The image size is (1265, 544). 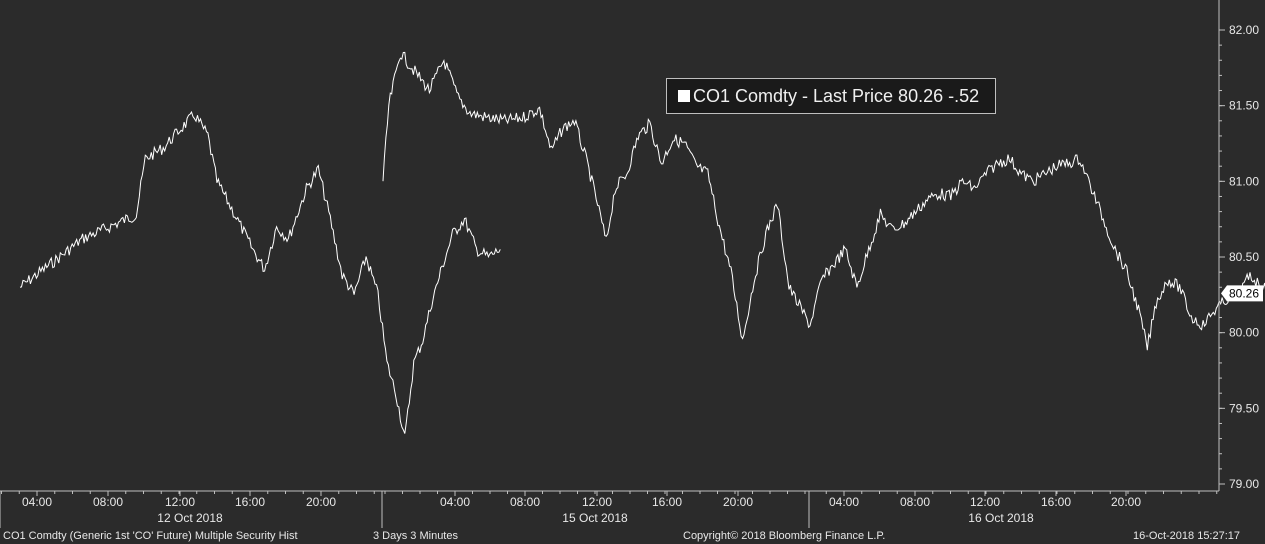 I want to click on footer-copyright: Copyright© 2018 Bloomberg Finance L.P., so click(x=784, y=536).